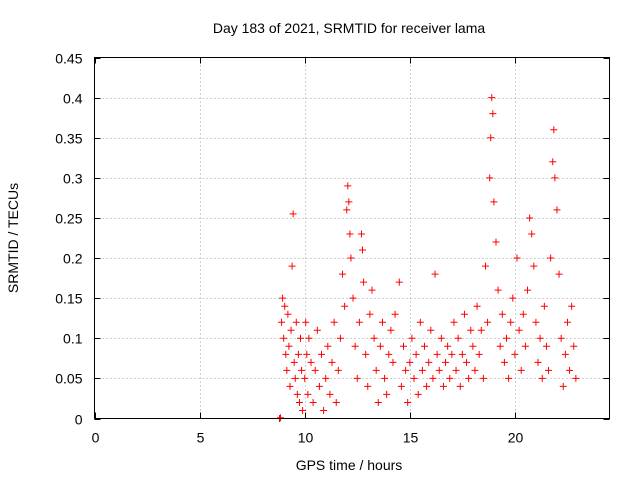  I want to click on y-tick-label: 0.35, so click(68, 139).